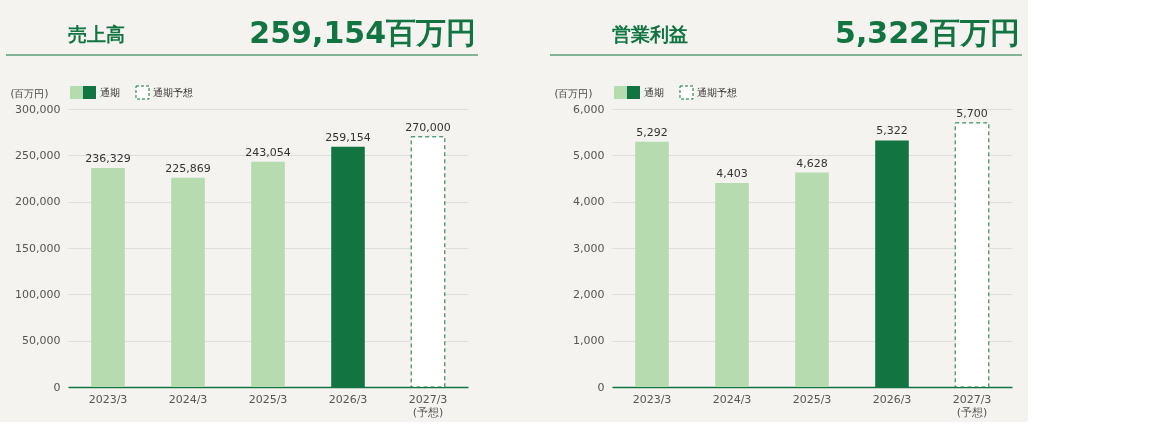 Image resolution: width=1153 pixels, height=436 pixels. Describe the element at coordinates (812, 163) in the screenshot. I see `data-label: 4,628` at that location.